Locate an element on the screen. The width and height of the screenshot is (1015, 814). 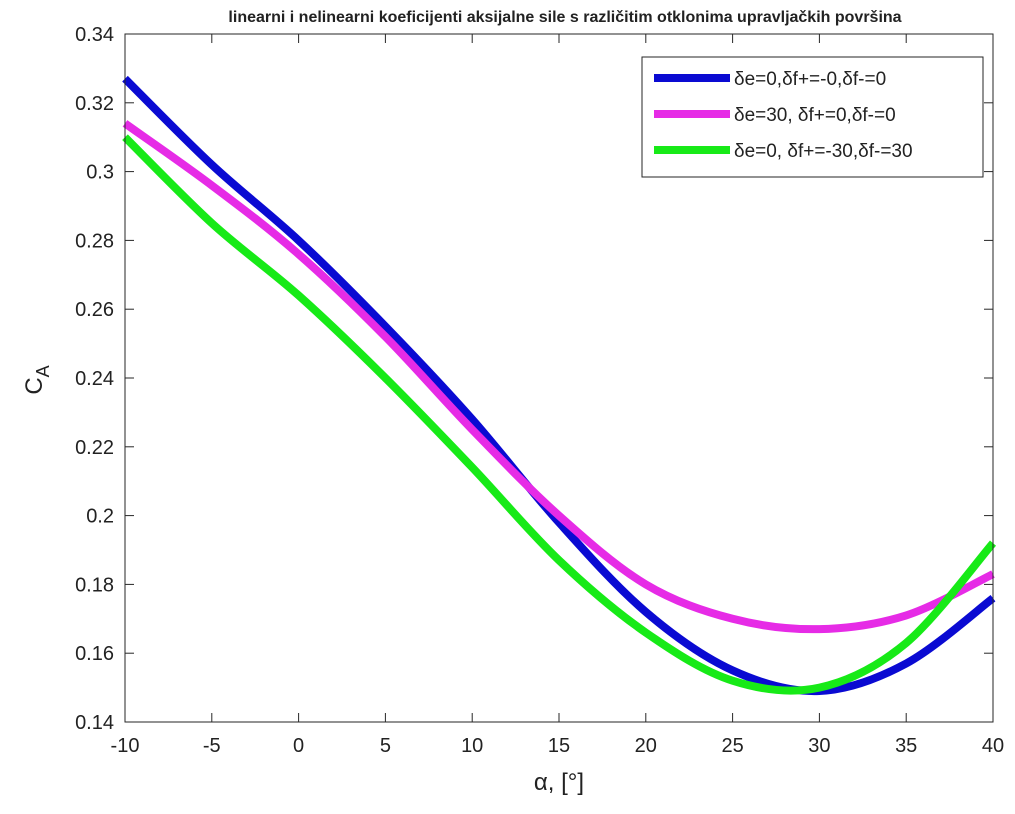
x-tick-label: 20 is located at coordinates (646, 746).